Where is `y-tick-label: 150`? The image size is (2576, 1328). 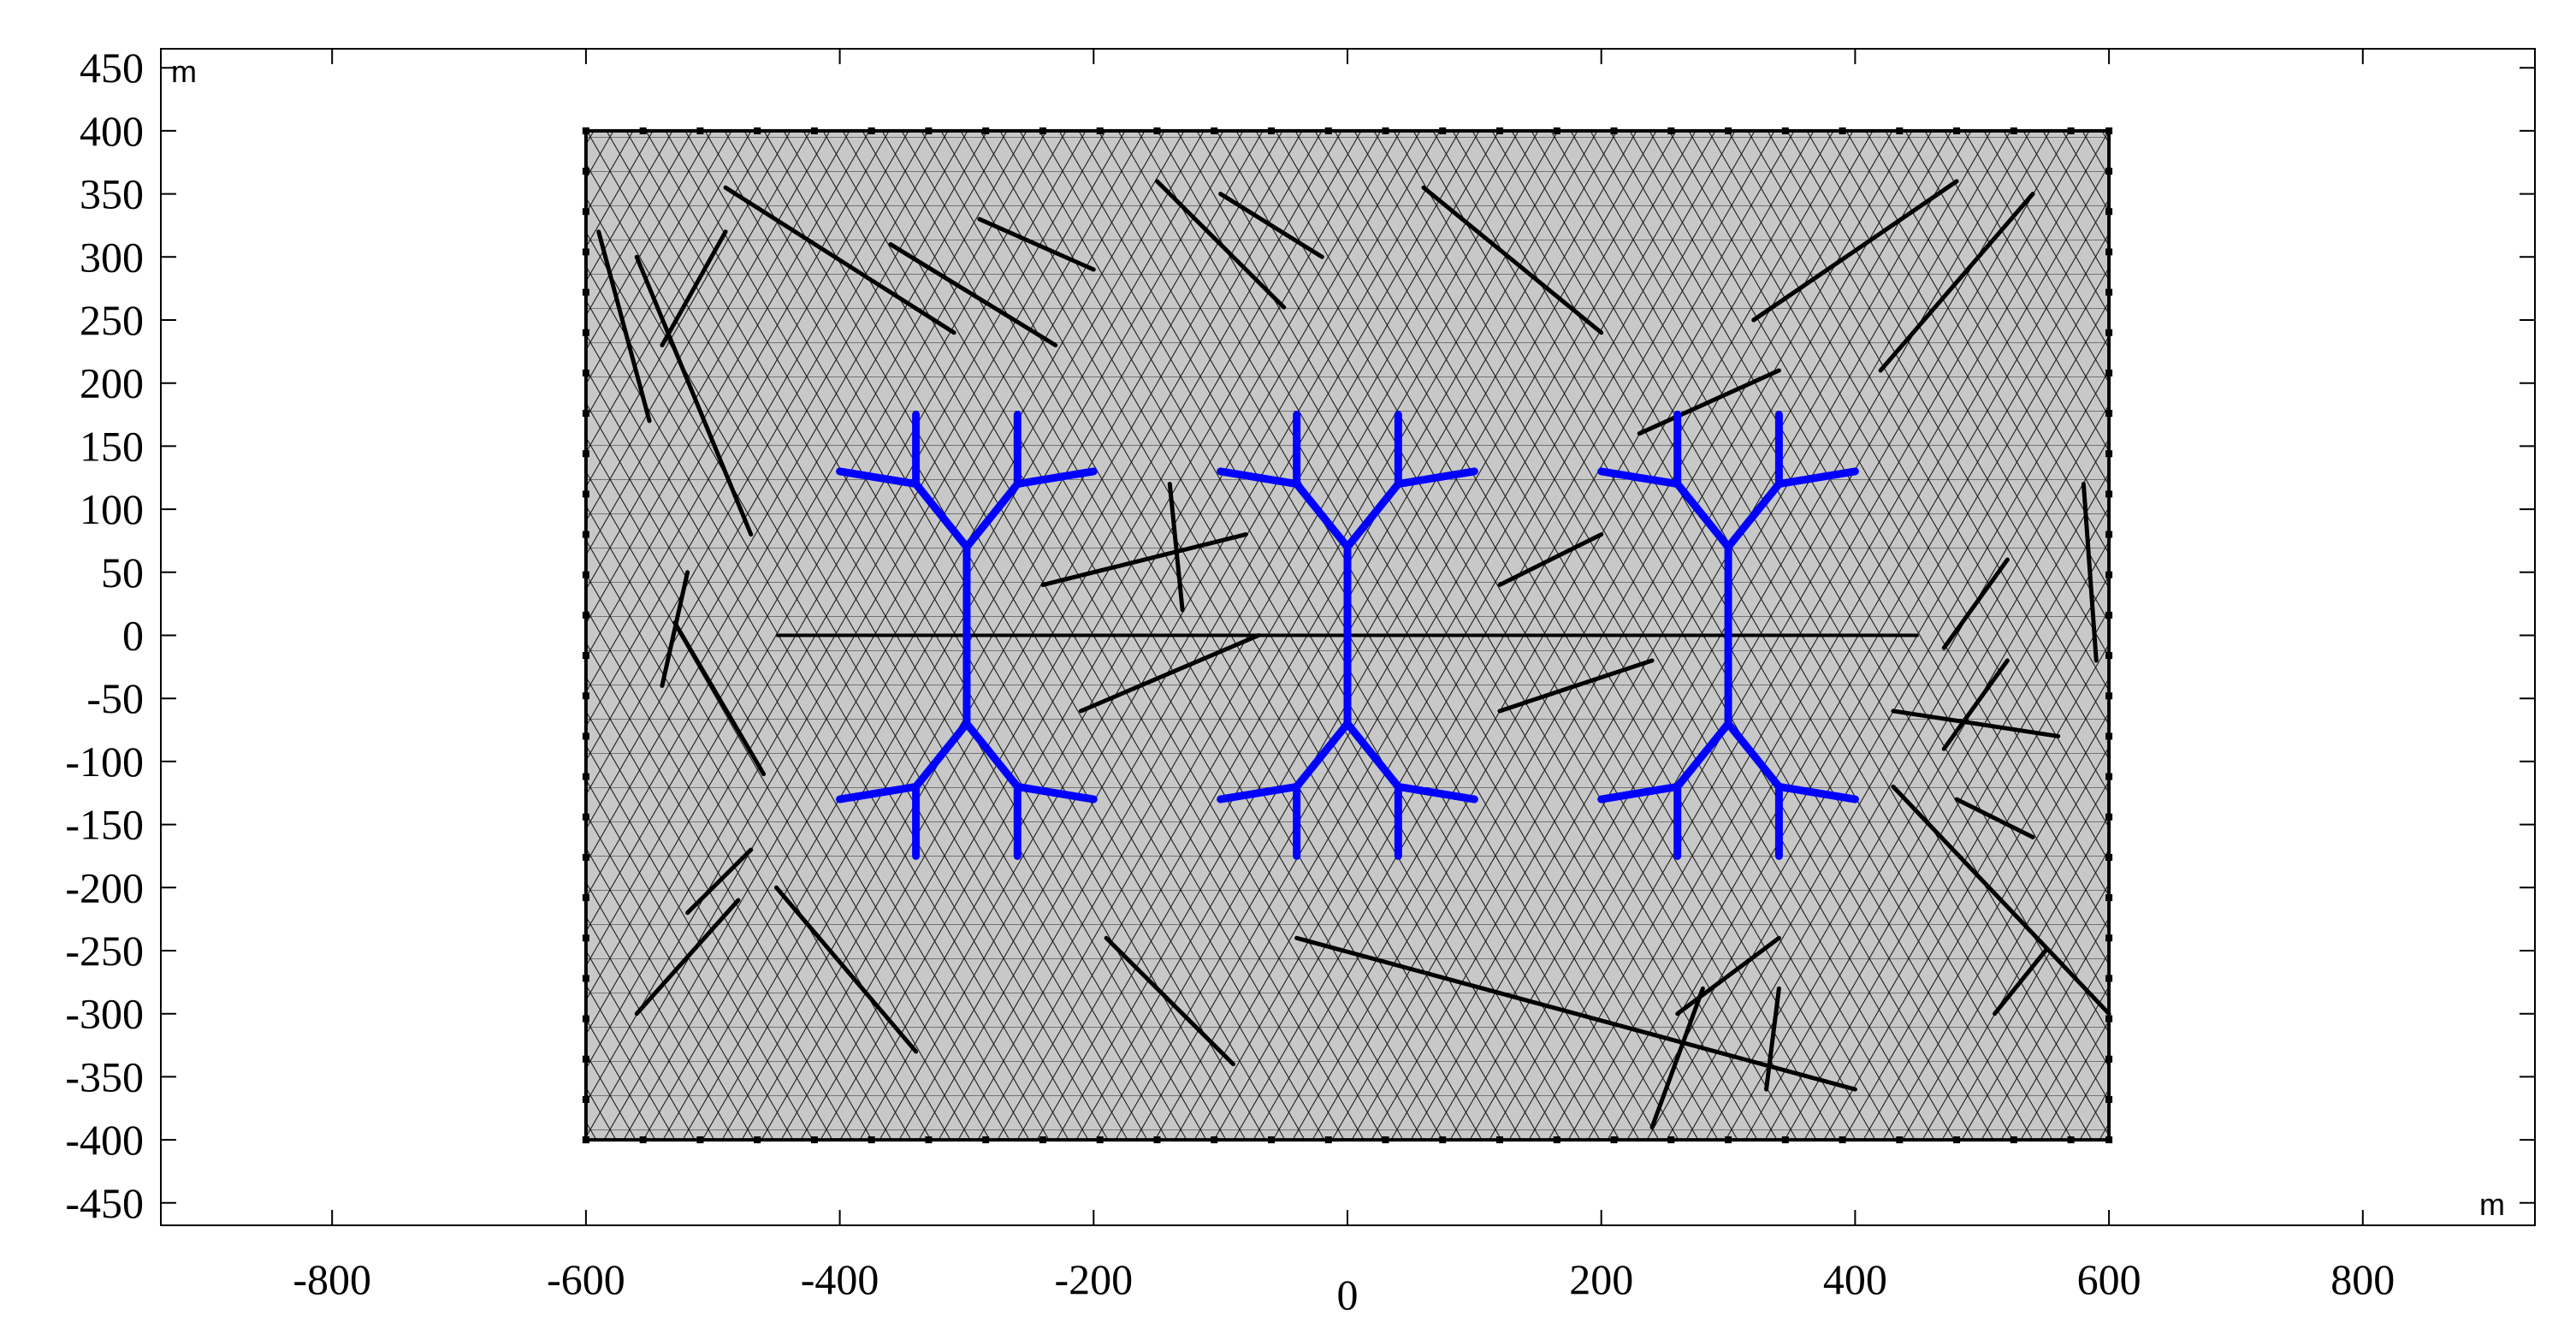
y-tick-label: 150 is located at coordinates (112, 446).